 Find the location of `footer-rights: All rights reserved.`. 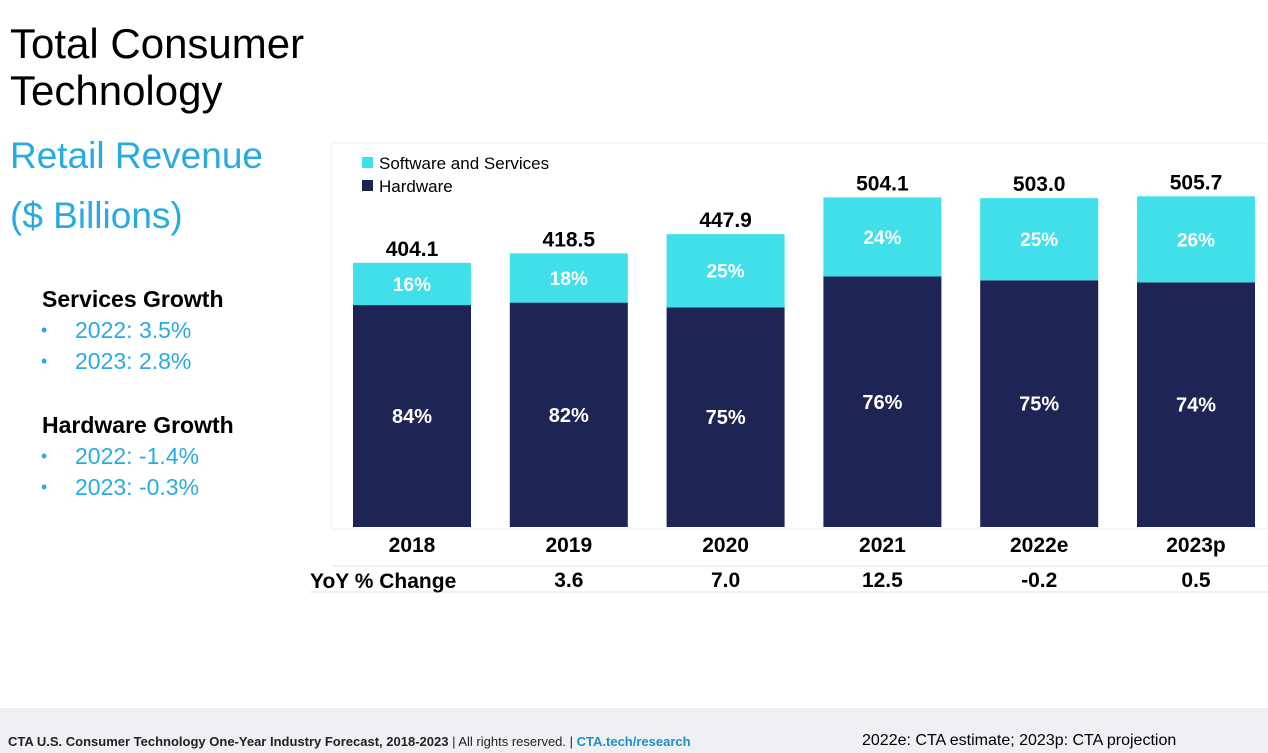

footer-rights: All rights reserved. is located at coordinates (512, 741).